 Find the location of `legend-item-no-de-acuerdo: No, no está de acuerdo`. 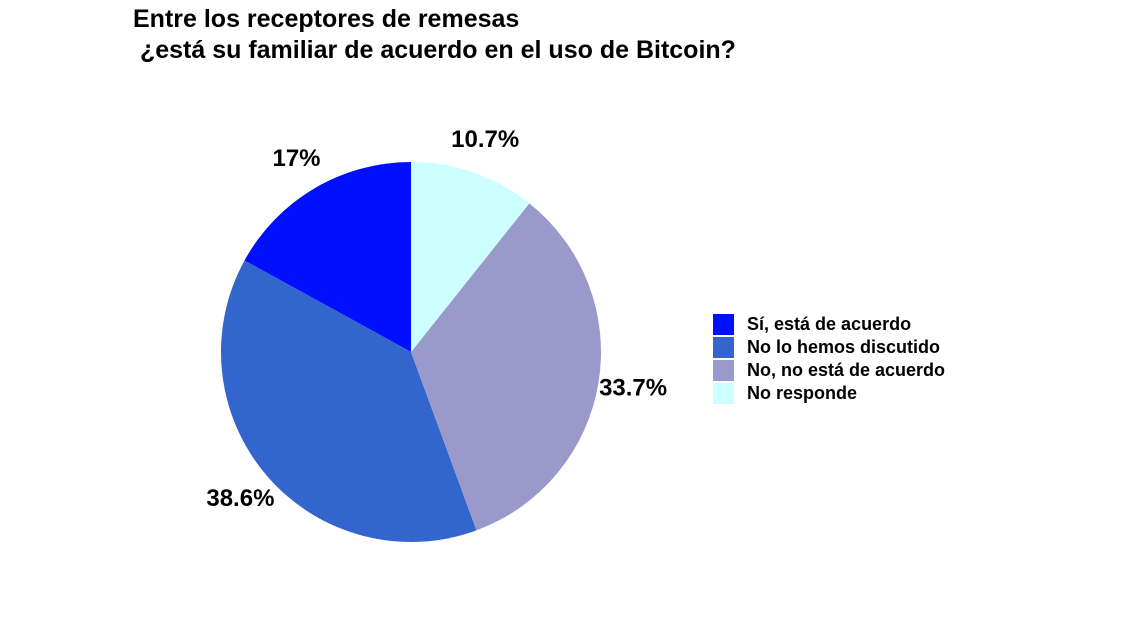

legend-item-no-de-acuerdo: No, no está de acuerdo is located at coordinates (829, 370).